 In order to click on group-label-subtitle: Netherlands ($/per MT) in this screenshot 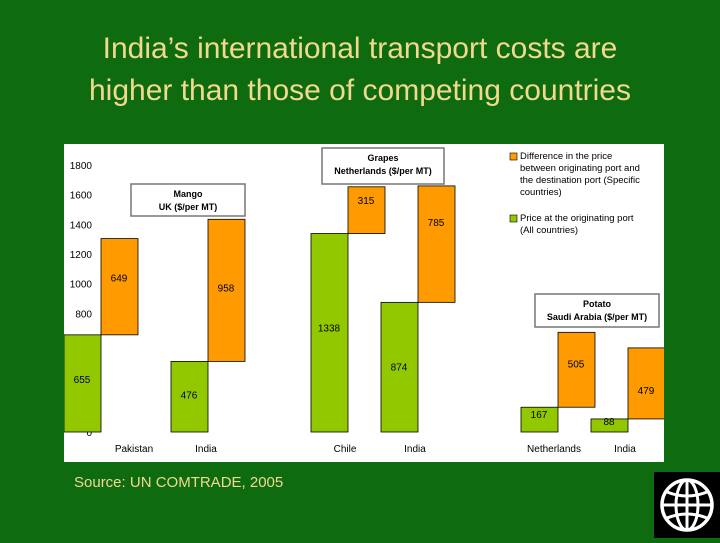, I will do `click(383, 171)`.